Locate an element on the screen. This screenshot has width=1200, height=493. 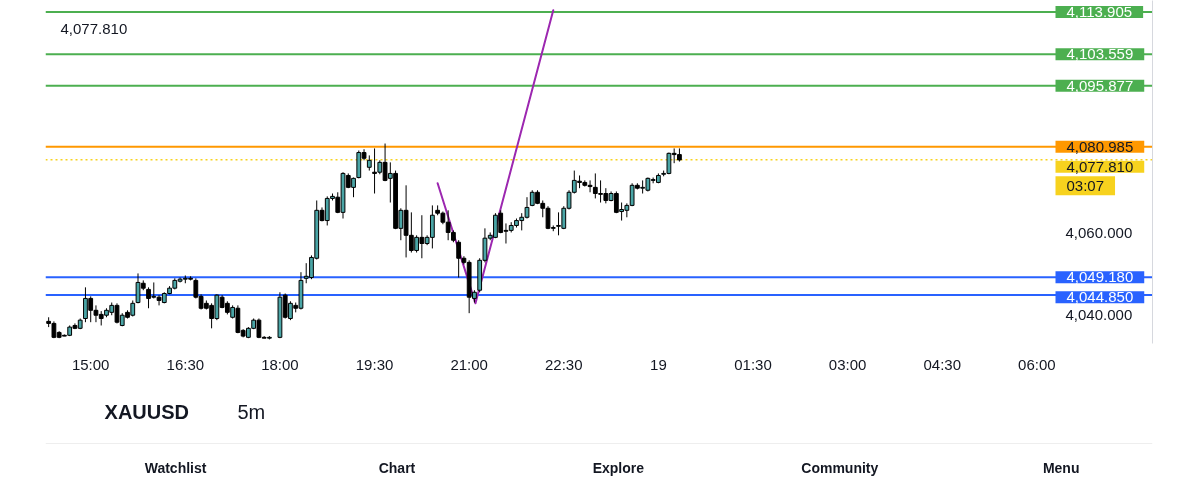
x-tick-label: 19:30 is located at coordinates (374, 364).